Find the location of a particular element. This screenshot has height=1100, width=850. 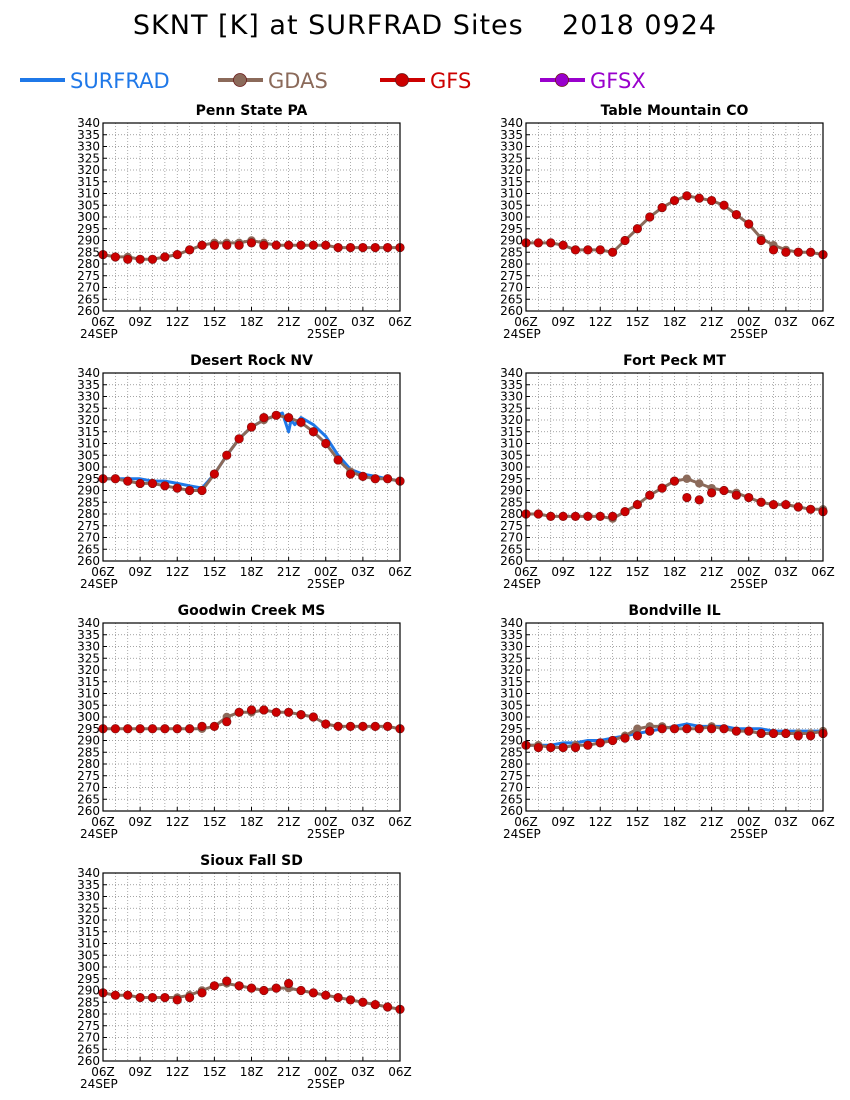

y-tick-label: 325 is located at coordinates (88, 158).